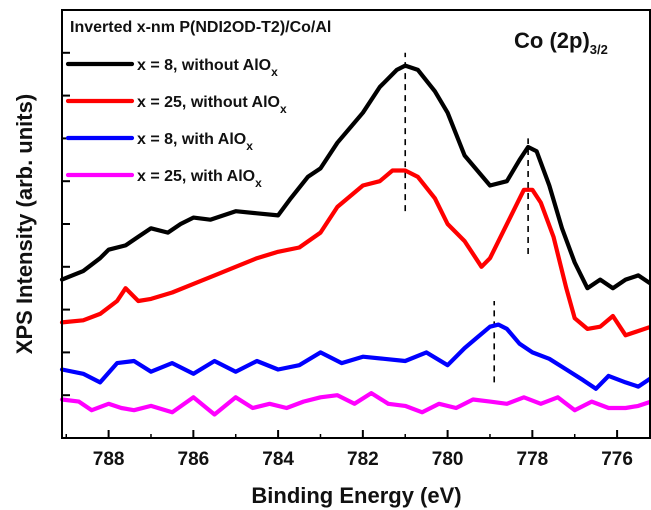 The height and width of the screenshot is (510, 651). What do you see at coordinates (274, 72) in the screenshot?
I see `legend-label-sub-0: x` at bounding box center [274, 72].